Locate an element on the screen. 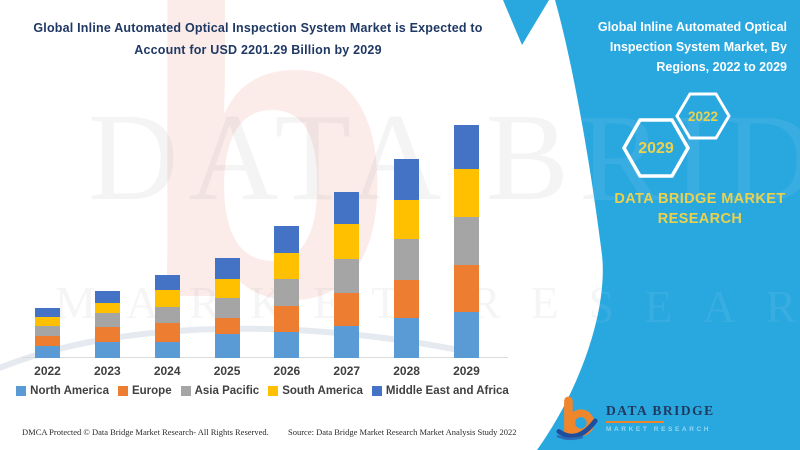 This screenshot has width=800, height=450. segment-asia-pacific-2024 is located at coordinates (167, 314).